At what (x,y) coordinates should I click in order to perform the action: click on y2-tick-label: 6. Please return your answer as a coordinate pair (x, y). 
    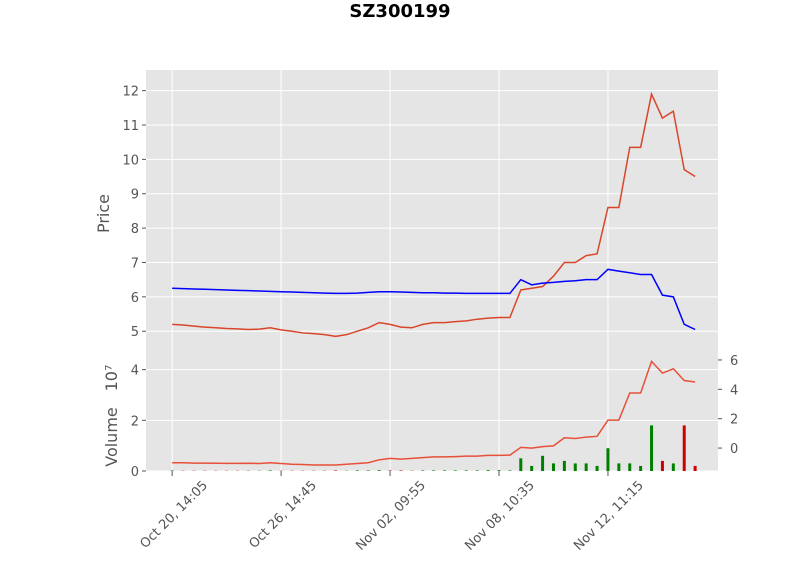
    Looking at the image, I should click on (734, 361).